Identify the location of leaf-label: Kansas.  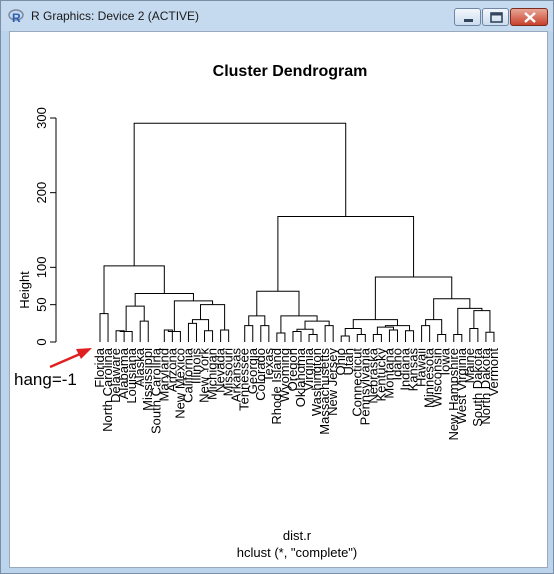
(413, 370).